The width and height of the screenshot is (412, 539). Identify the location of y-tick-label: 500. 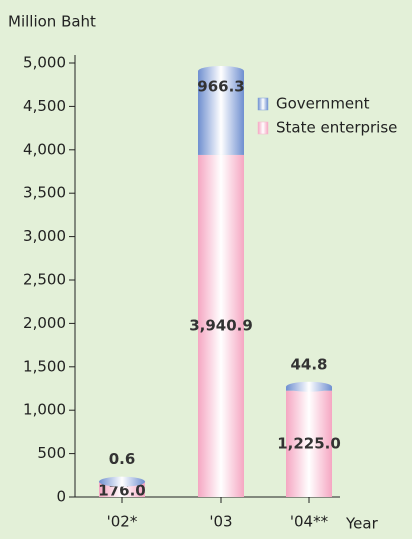
(51, 453).